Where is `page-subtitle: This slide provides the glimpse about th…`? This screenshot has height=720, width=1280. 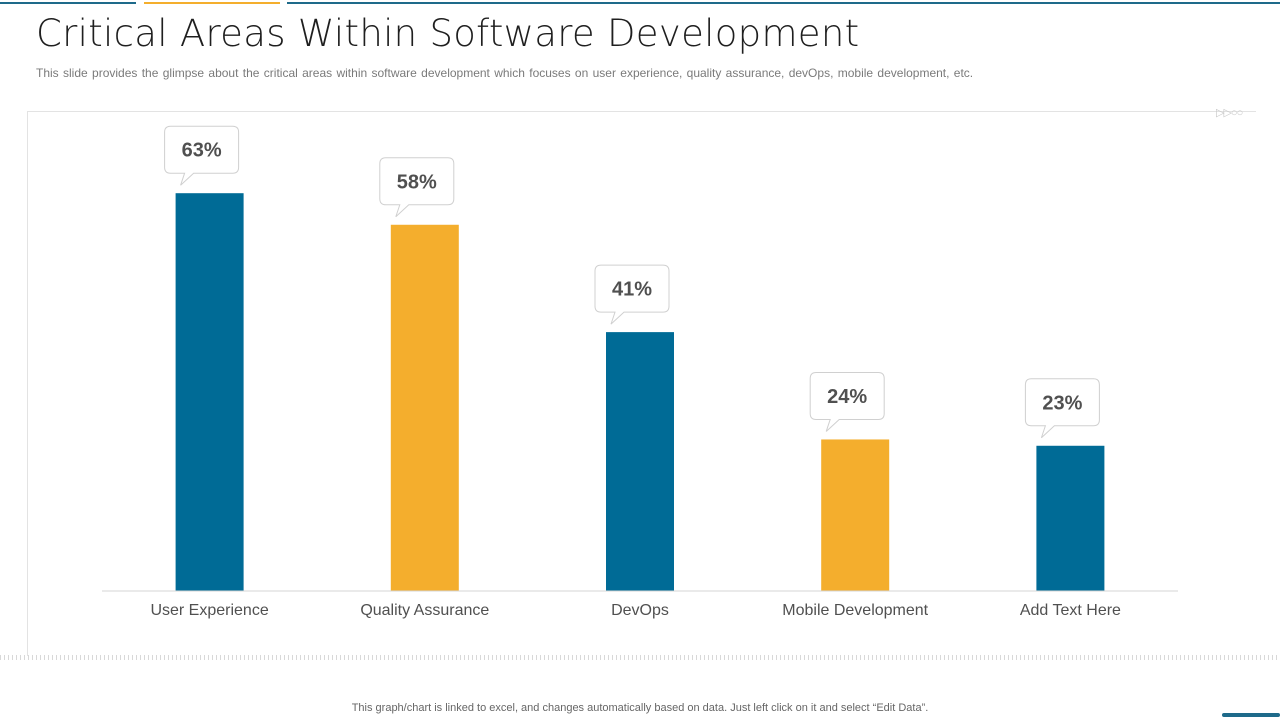 page-subtitle: This slide provides the glimpse about th… is located at coordinates (505, 73).